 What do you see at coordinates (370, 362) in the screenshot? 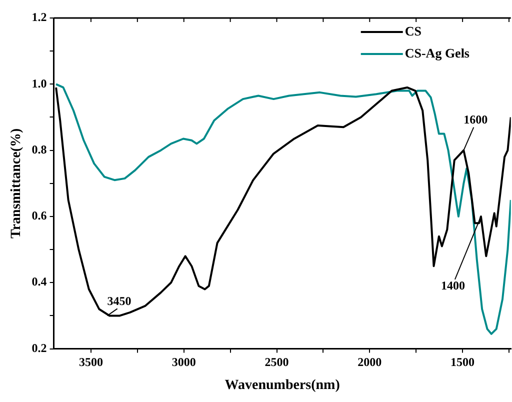
I see `x-tick-label: 2000` at bounding box center [370, 362].